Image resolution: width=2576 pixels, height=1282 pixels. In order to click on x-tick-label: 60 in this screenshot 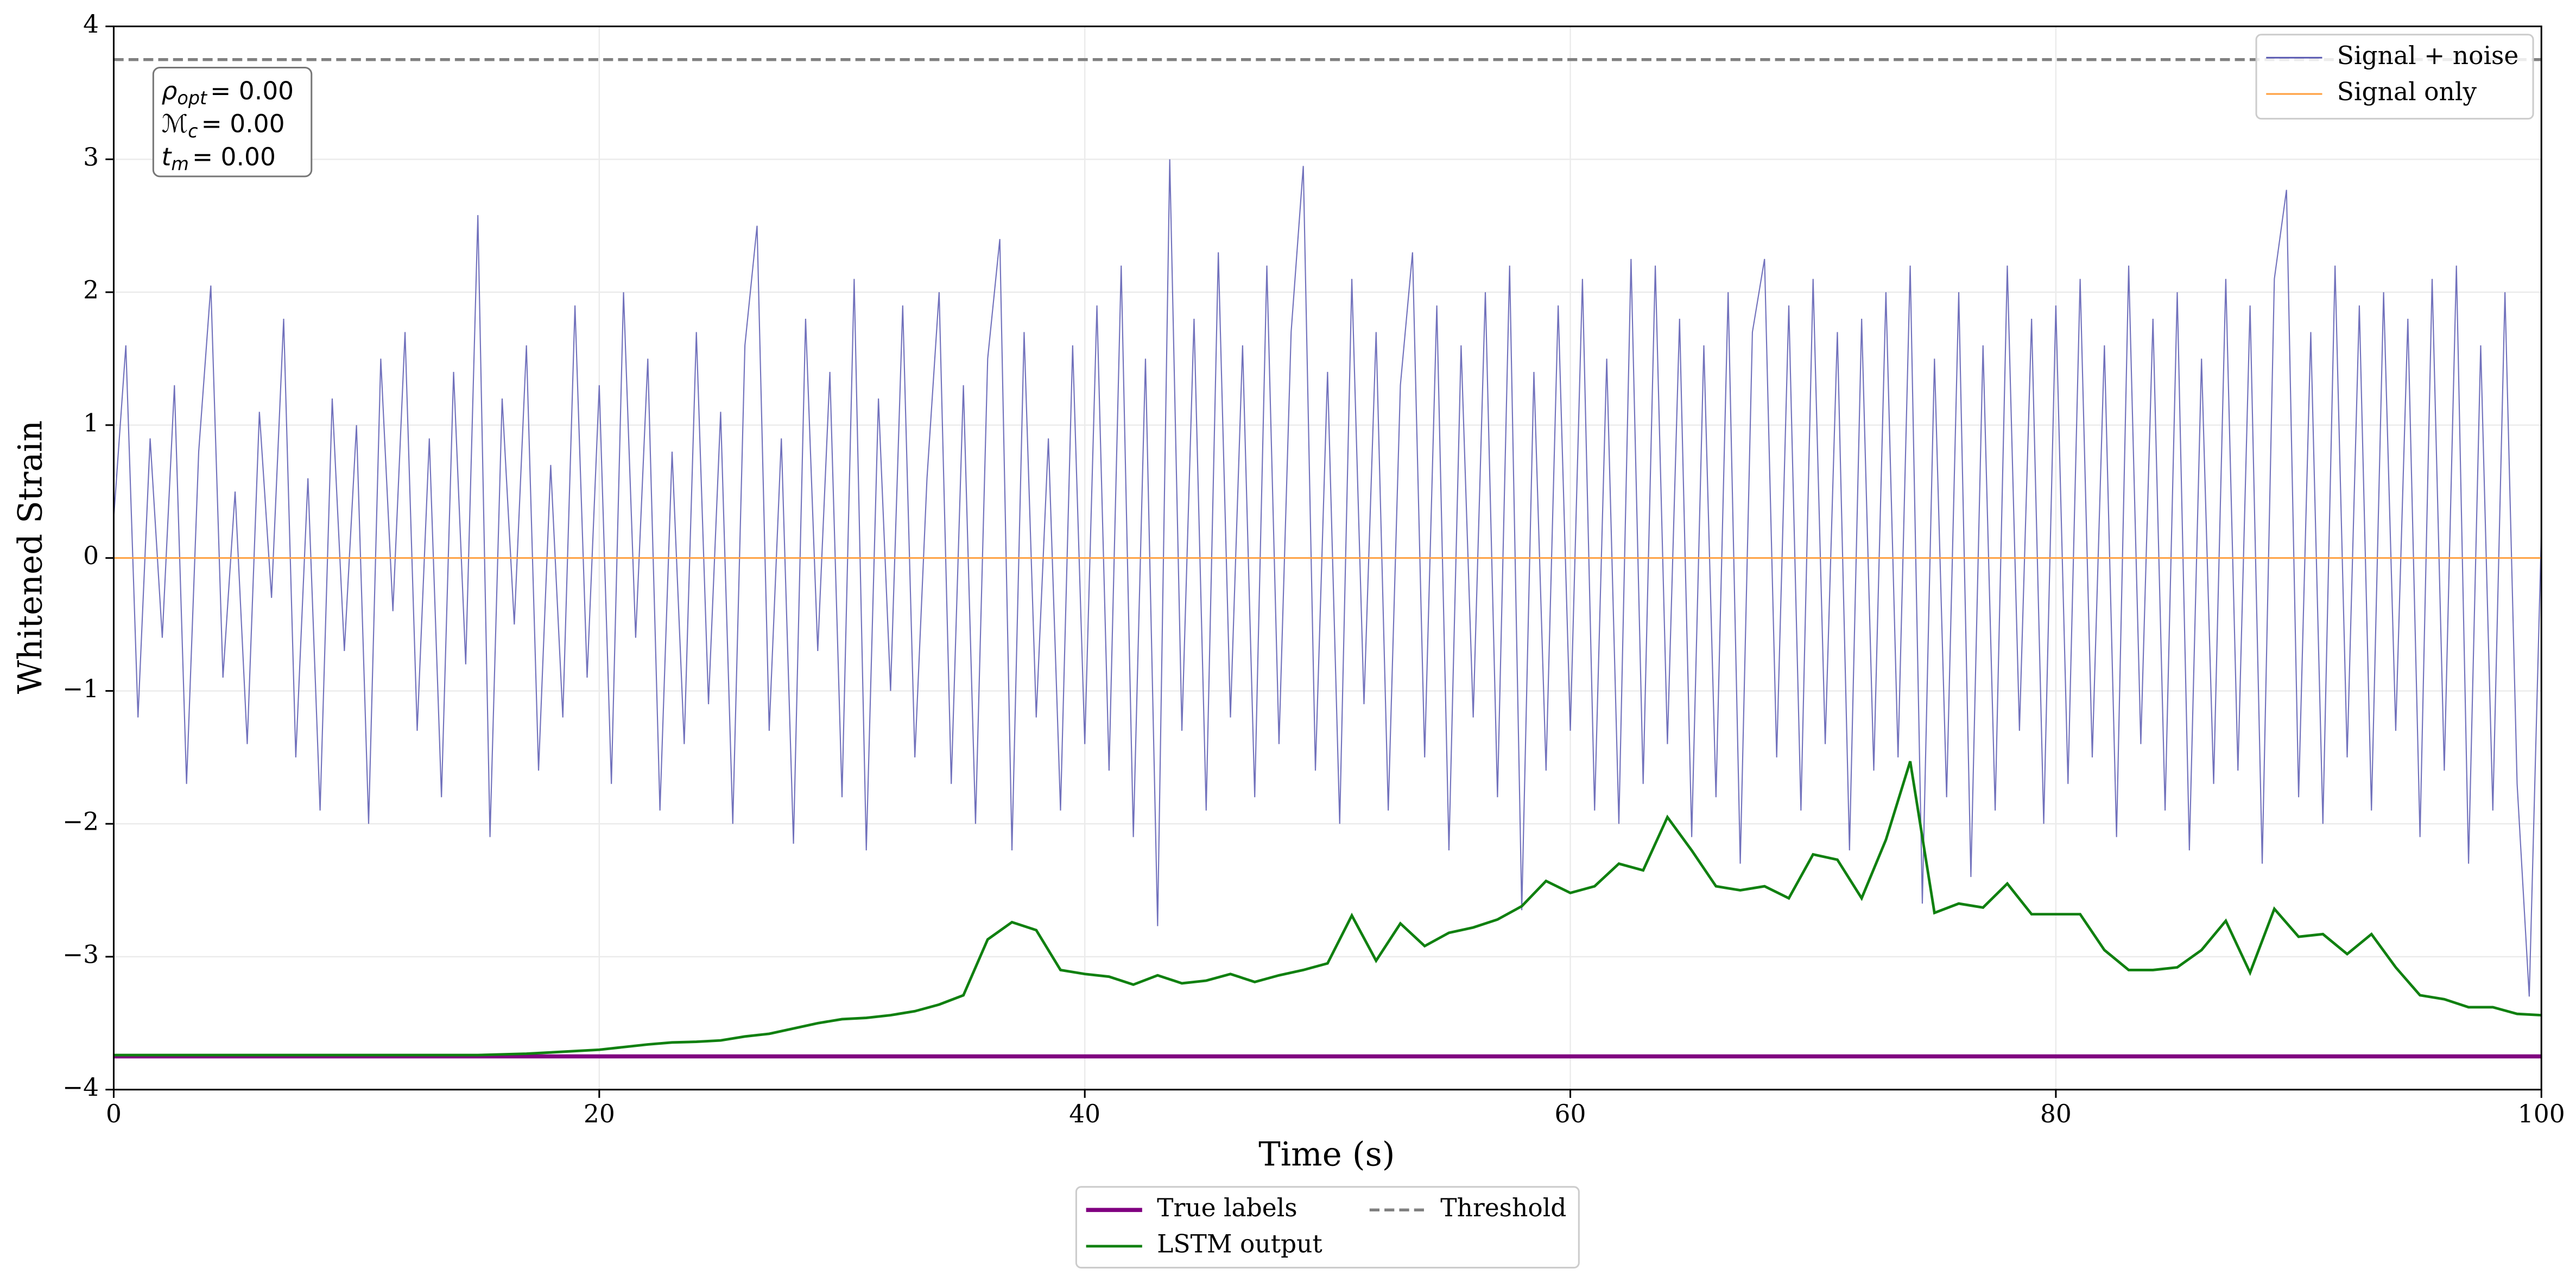, I will do `click(1570, 1114)`.